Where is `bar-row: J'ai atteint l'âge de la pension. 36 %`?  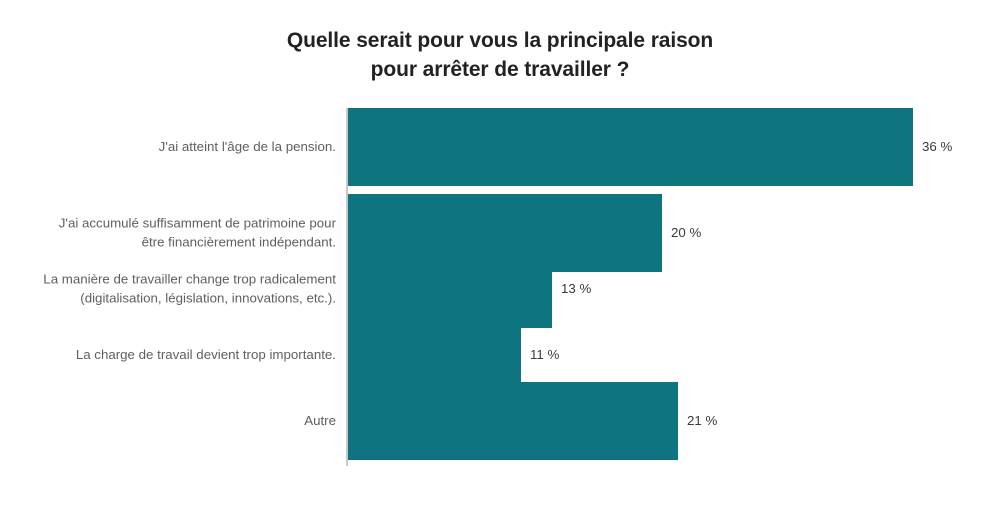
bar-row: J'ai atteint l'âge de la pension. 36 % is located at coordinates (500, 147).